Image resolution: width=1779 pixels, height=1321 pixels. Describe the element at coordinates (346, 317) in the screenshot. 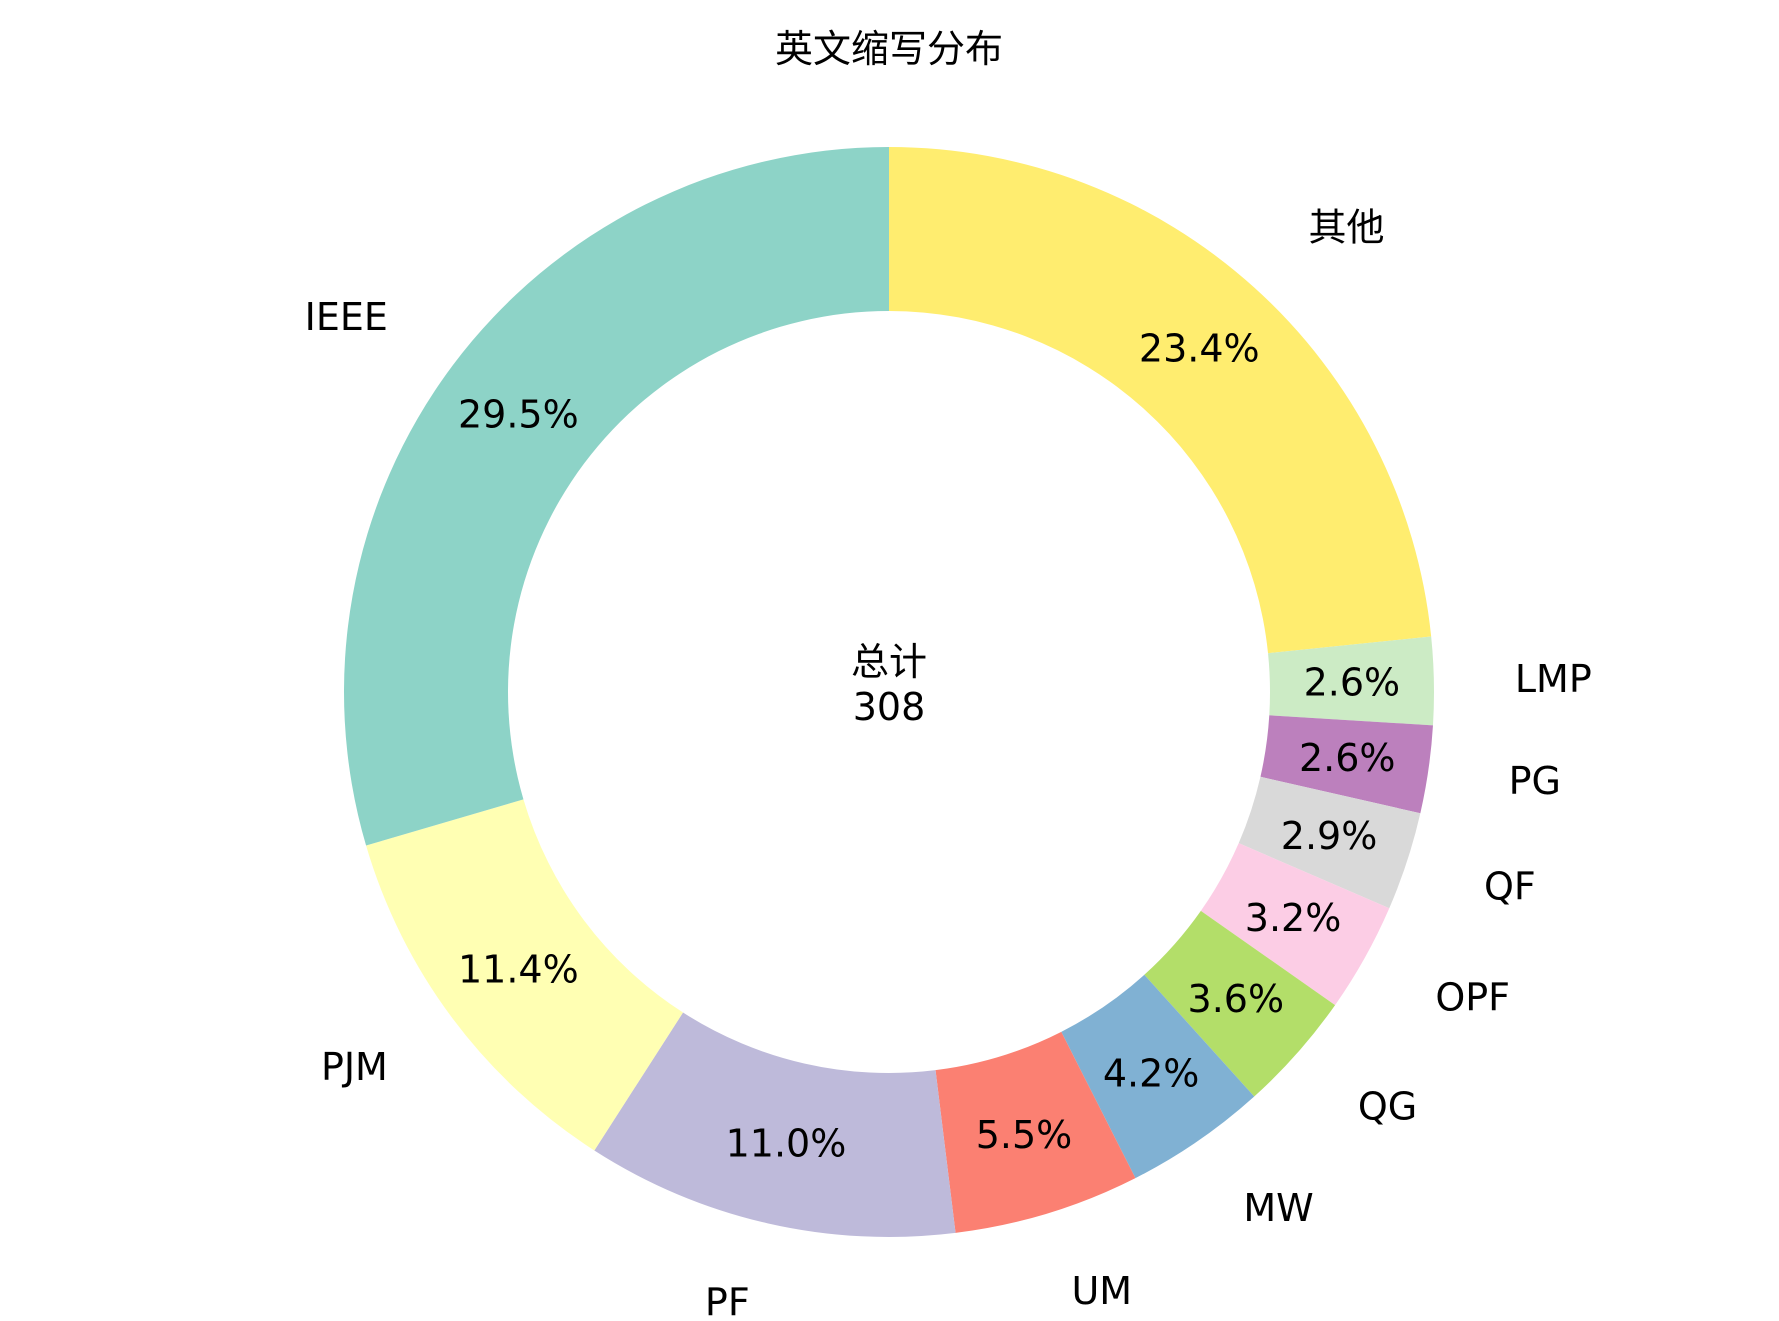

I see `slice-label-IEEE: IEEE` at that location.